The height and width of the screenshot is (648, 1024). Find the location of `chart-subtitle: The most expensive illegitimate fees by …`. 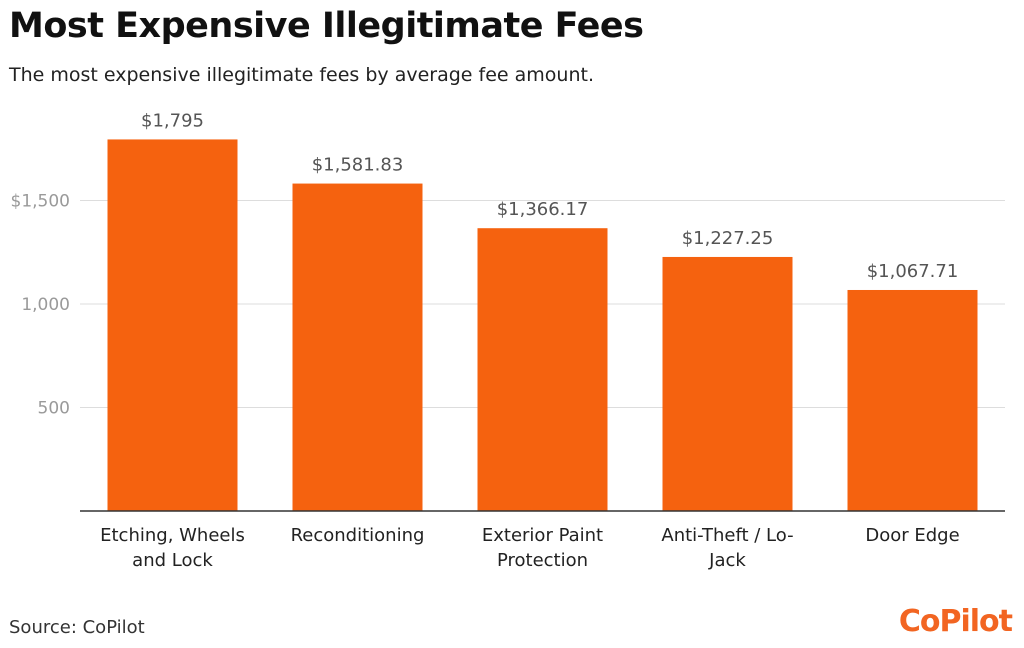

chart-subtitle: The most expensive illegitimate fees by … is located at coordinates (301, 75).